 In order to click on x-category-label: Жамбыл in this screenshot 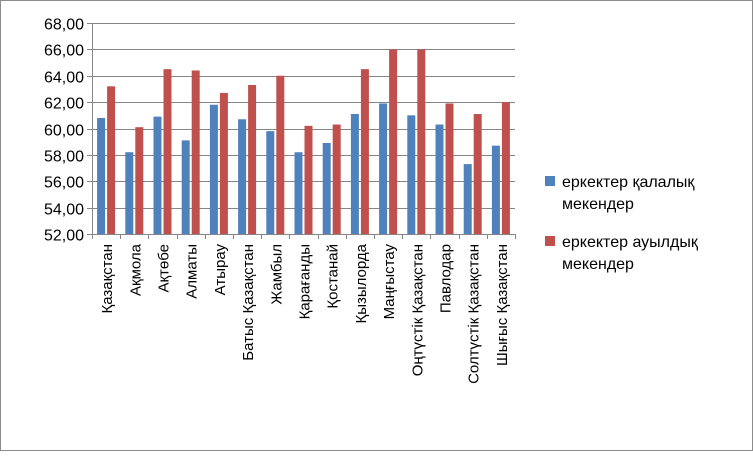, I will do `click(276, 274)`.